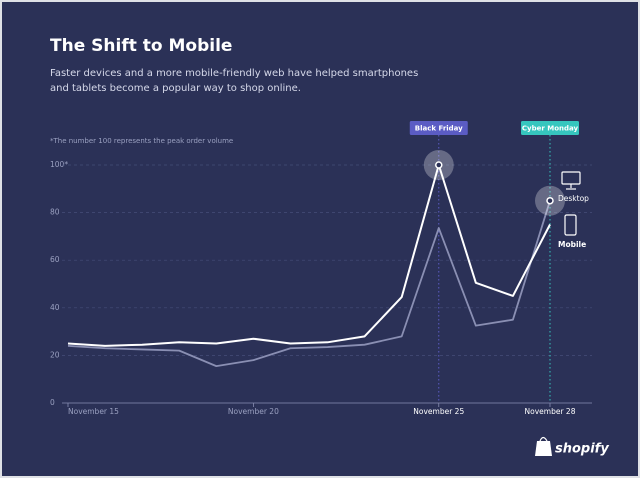 Image resolution: width=640 pixels, height=478 pixels. What do you see at coordinates (93, 411) in the screenshot?
I see `x-tick-label: November 15` at bounding box center [93, 411].